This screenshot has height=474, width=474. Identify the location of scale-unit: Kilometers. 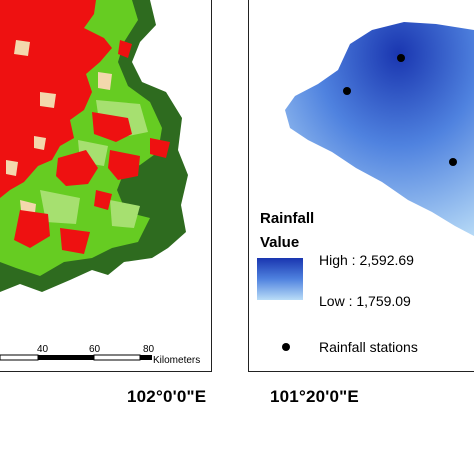
(177, 360).